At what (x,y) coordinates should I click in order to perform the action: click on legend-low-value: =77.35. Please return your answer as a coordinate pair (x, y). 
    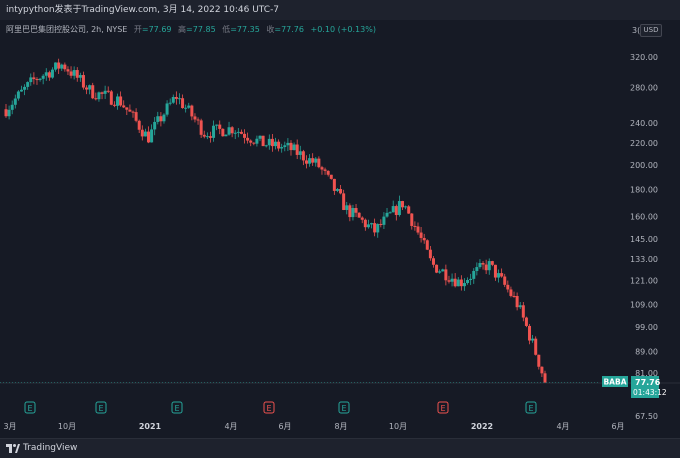
    Looking at the image, I should click on (245, 29).